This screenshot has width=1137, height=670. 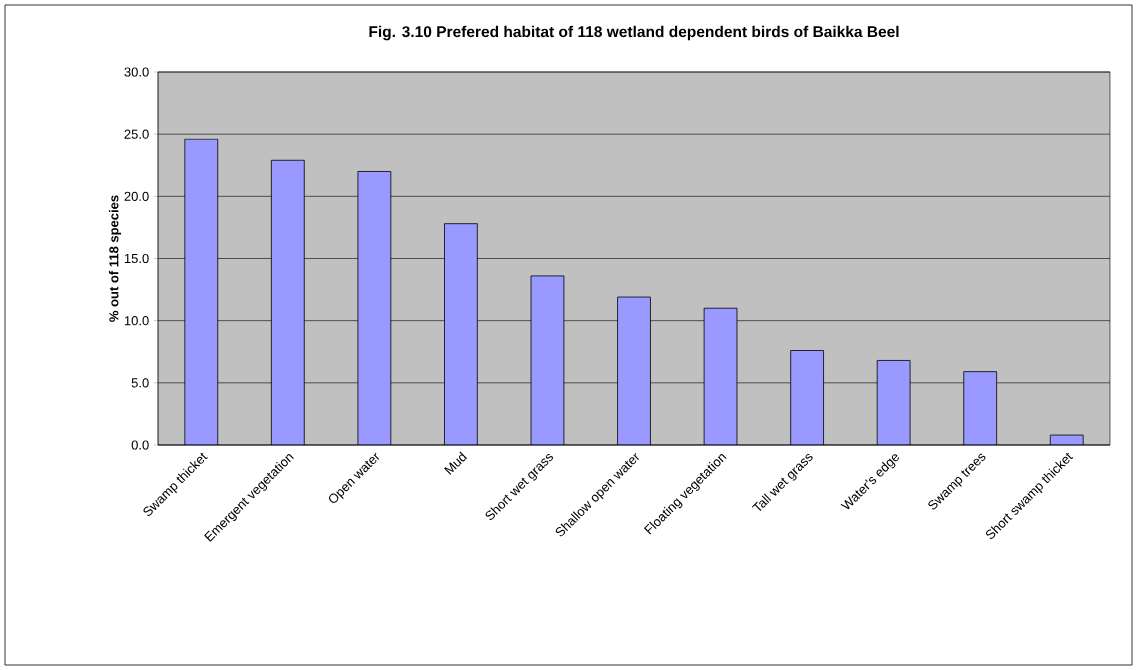 What do you see at coordinates (136, 72) in the screenshot?
I see `y-tick-label: 30.0` at bounding box center [136, 72].